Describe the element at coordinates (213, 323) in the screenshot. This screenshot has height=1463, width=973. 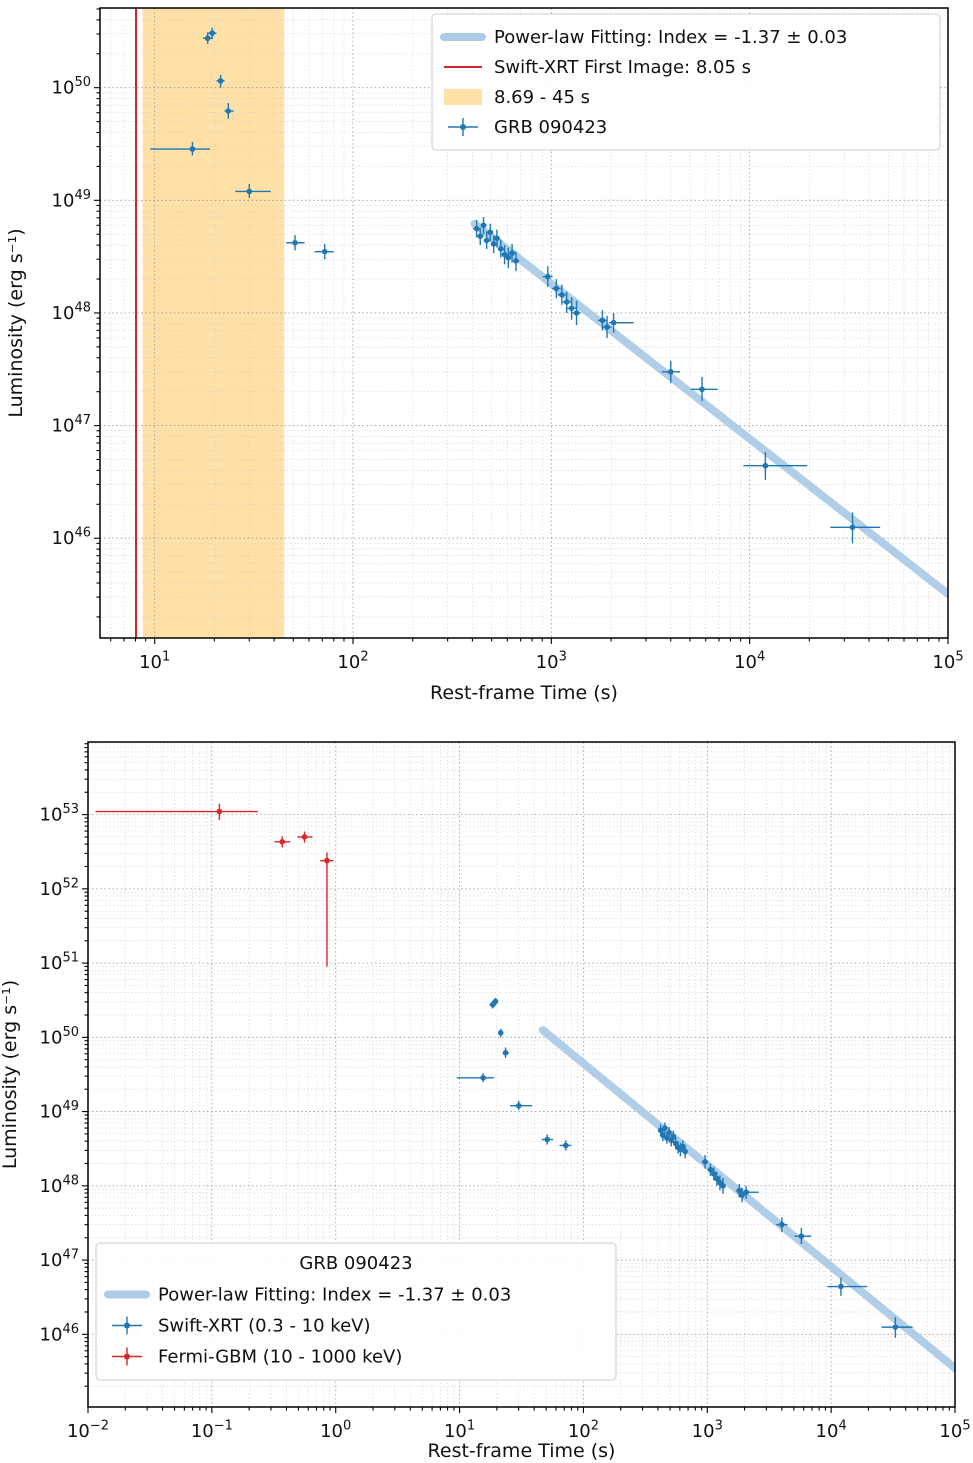
I see `highlight-span` at that location.